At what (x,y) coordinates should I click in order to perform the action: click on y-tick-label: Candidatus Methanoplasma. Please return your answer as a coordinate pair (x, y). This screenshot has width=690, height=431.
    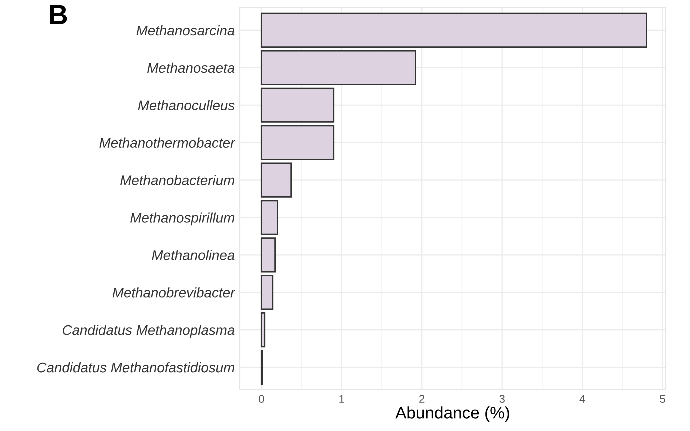
    Looking at the image, I should click on (148, 331).